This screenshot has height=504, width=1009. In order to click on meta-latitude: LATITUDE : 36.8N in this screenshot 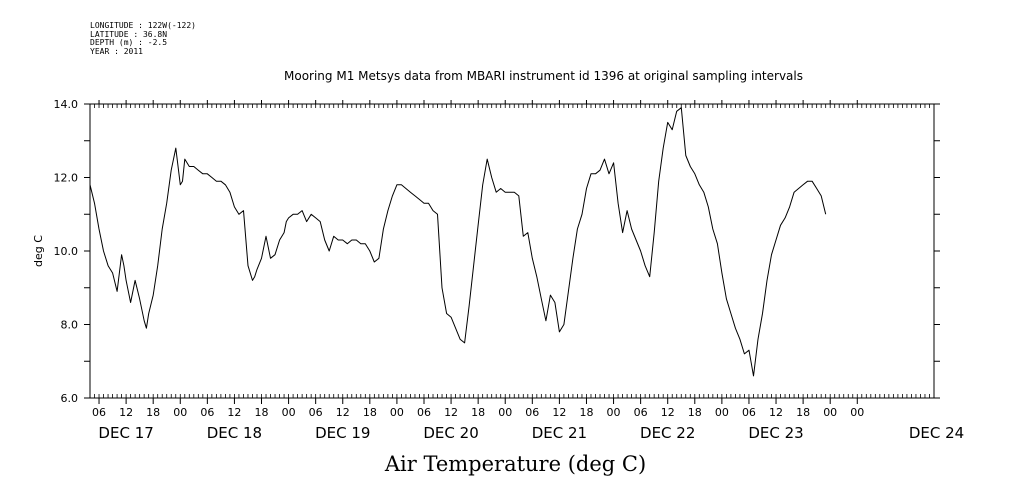, I will do `click(129, 34)`.